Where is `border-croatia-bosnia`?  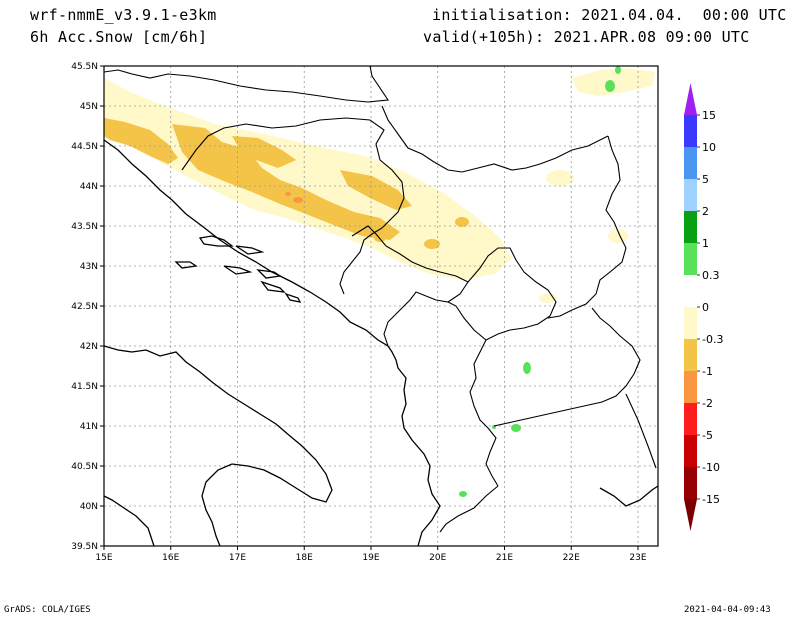 border-croatia-bosnia is located at coordinates (293, 206).